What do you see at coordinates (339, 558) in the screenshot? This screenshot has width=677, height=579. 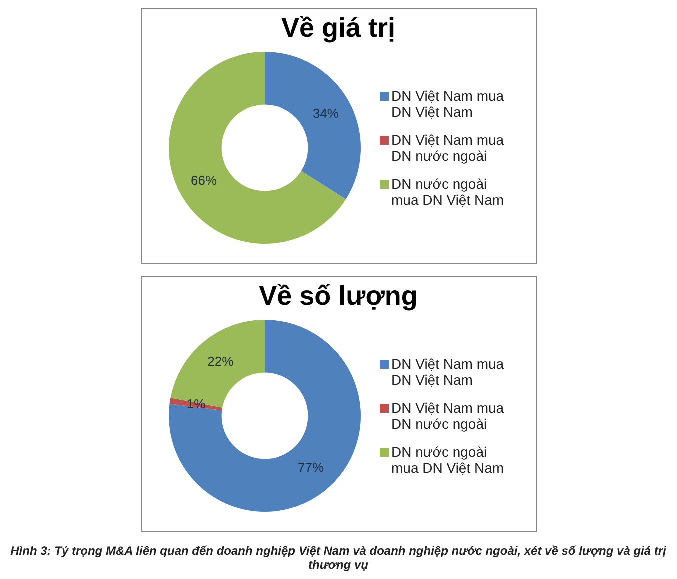 I see `text: Hình 3: Tỷ trọng M&A liên quan đến doanh nghiệp Việt Nam và doanh nghiệp nước ngoài, xét về số lượng và giá trị thương vụ` at bounding box center [339, 558].